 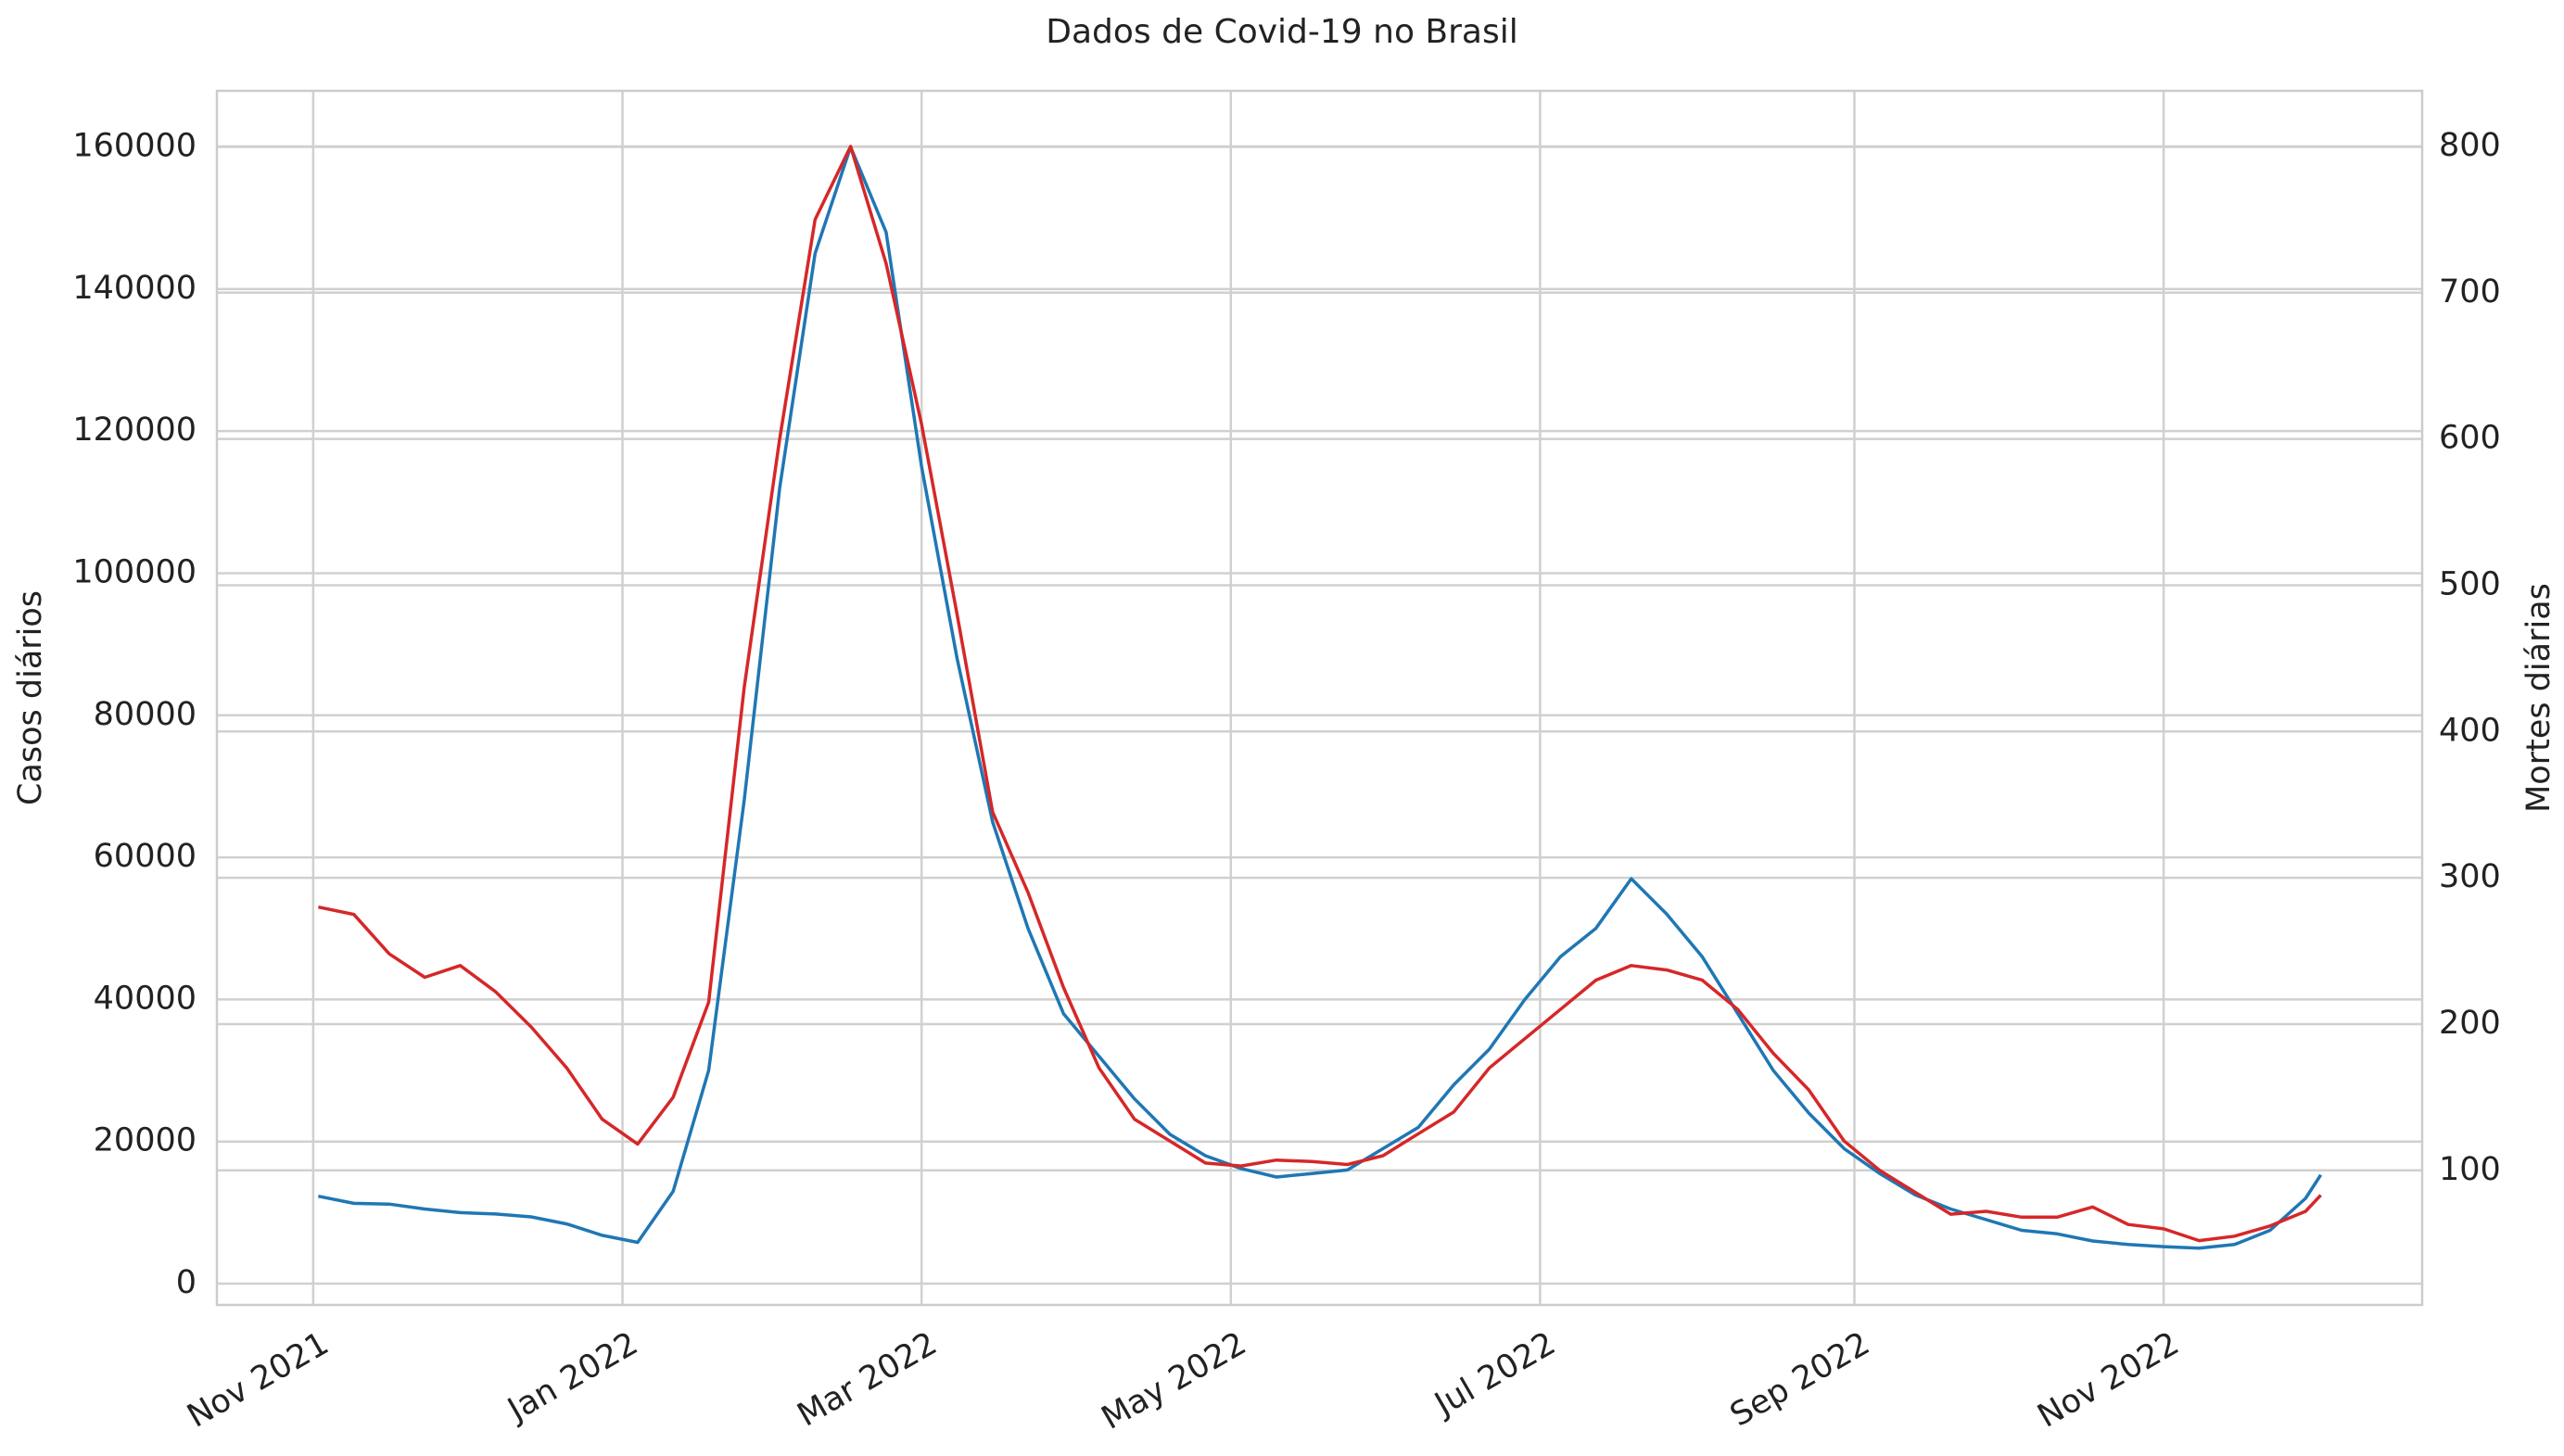 What do you see at coordinates (2470, 291) in the screenshot?
I see `y2-tick-label: 700` at bounding box center [2470, 291].